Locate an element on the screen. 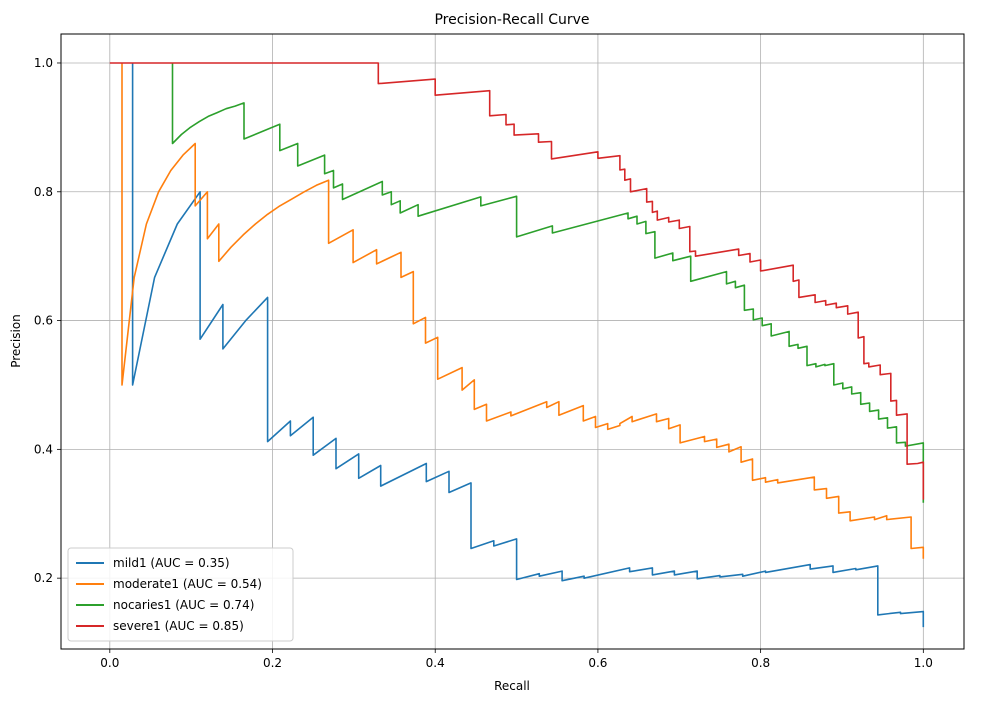 The height and width of the screenshot is (706, 1001). y-tick-label: 0.6 is located at coordinates (43, 321).